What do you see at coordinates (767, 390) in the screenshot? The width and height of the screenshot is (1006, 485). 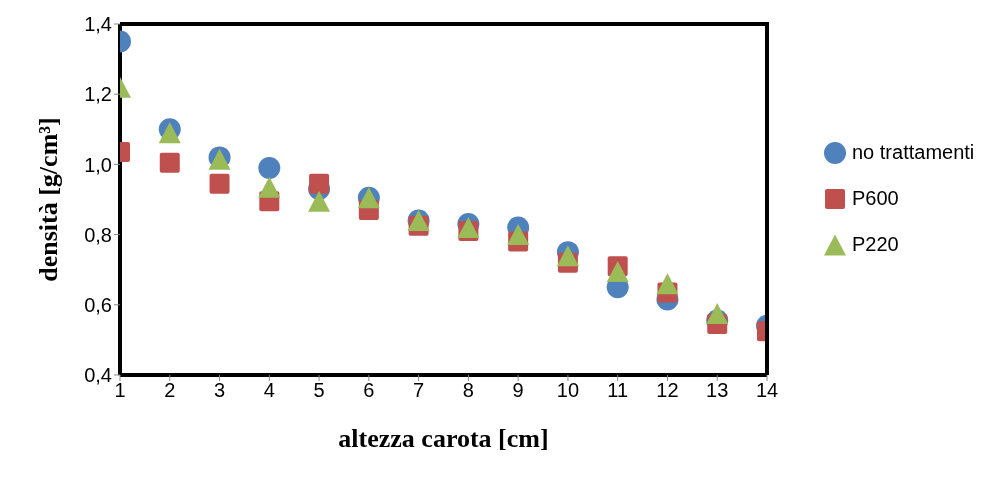 I see `x-tick-label: 14` at bounding box center [767, 390].